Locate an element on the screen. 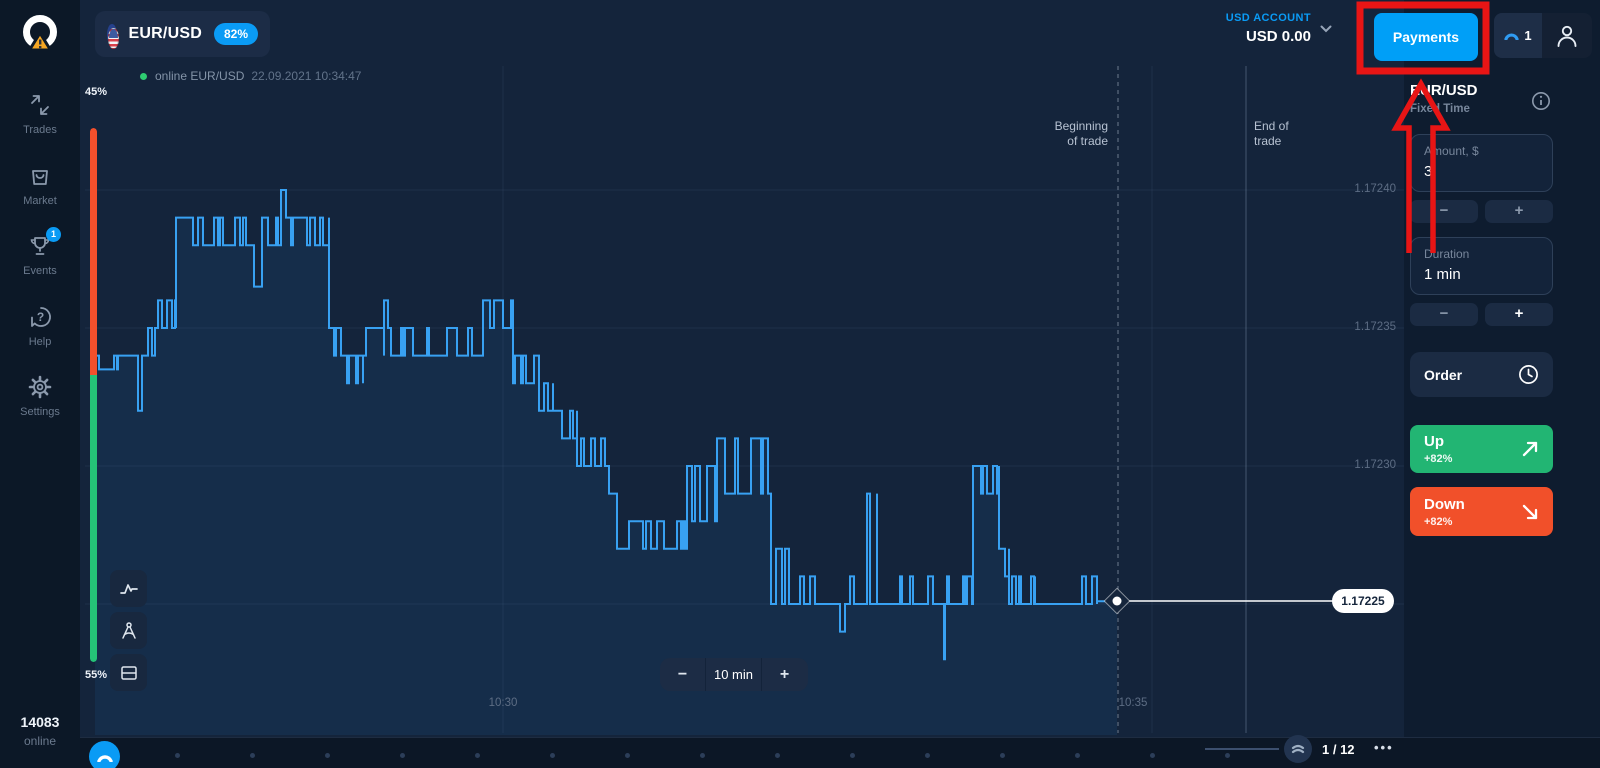 This screenshot has height=768, width=1600. price-axis-tick: 1.17235 is located at coordinates (1375, 327).